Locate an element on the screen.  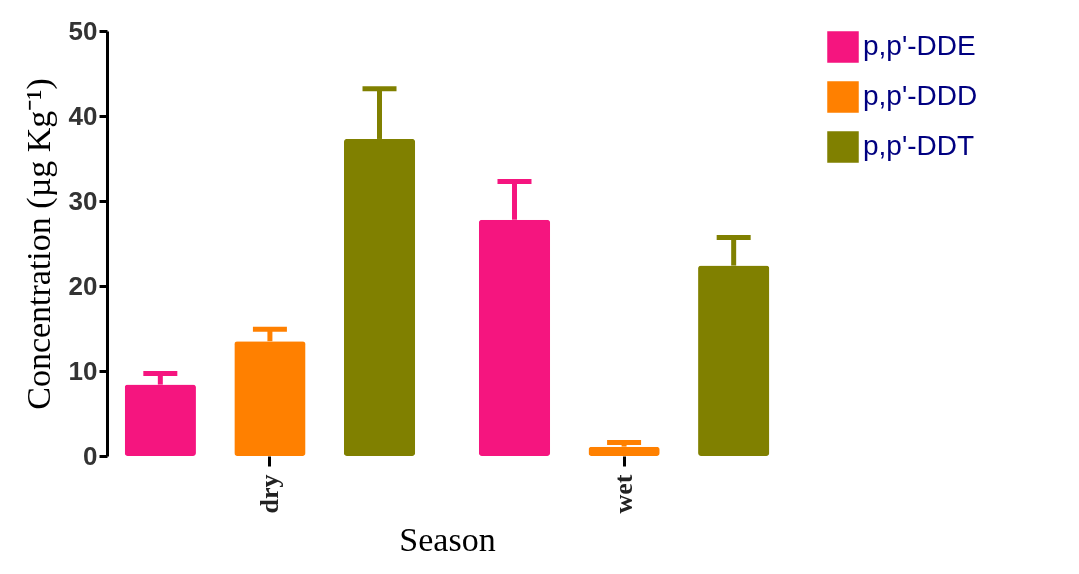
legend-label: p,p'-DDT is located at coordinates (919, 145).